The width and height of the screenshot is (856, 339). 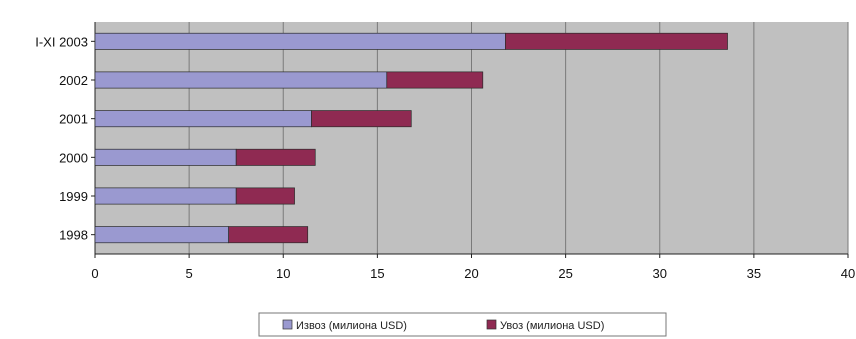 What do you see at coordinates (377, 273) in the screenshot?
I see `x-tick-label: 15` at bounding box center [377, 273].